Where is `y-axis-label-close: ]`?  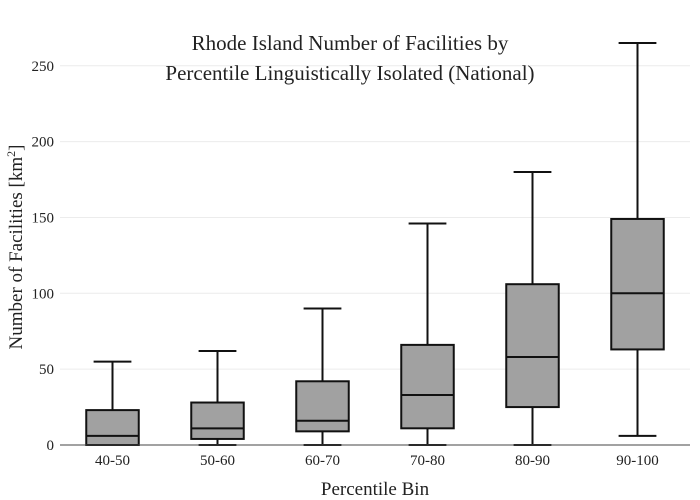
y-axis-label-close: ] is located at coordinates (16, 148).